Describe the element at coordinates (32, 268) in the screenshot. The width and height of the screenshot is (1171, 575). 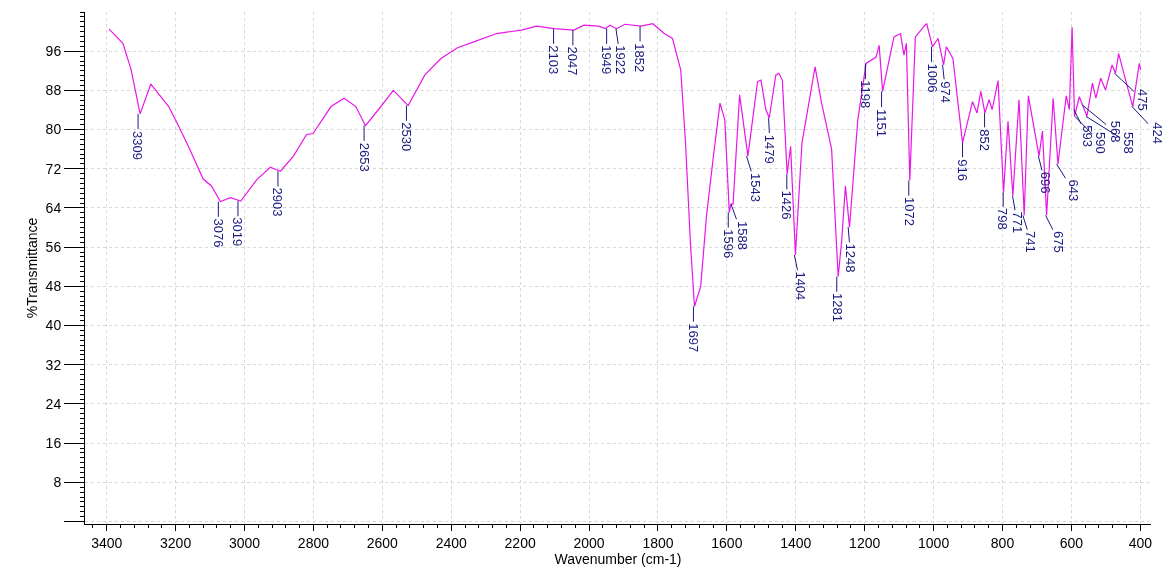
I see `y-axis-title: %Transmittance` at that location.